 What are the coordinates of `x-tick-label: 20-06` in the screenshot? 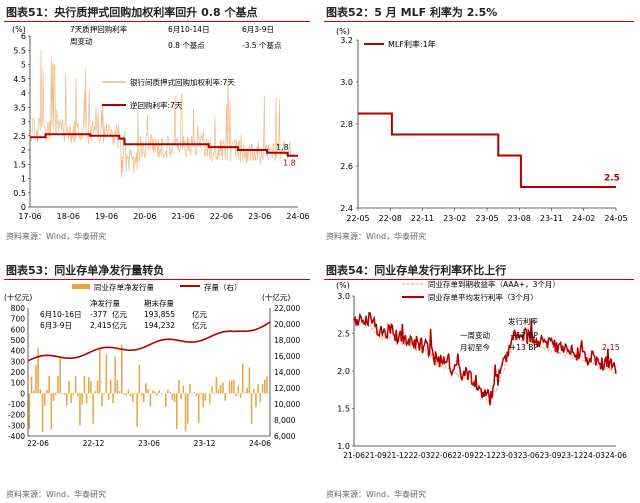 It's located at (144, 216).